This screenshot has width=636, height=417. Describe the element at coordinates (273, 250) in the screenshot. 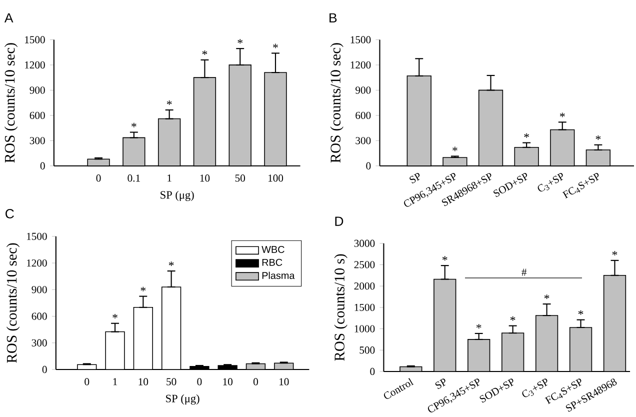

I see `legend-label: WBC` at that location.